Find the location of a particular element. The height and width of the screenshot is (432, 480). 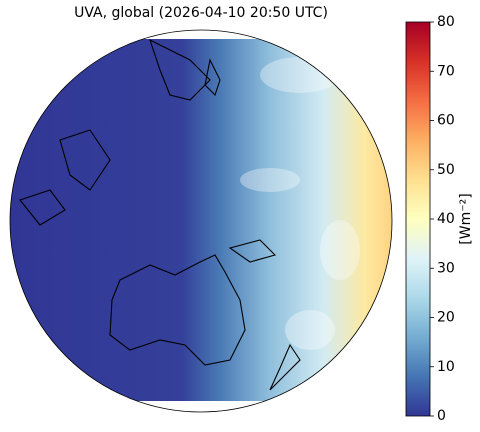

map-title: UVA, global (2026-04-10 20:50 UTC) is located at coordinates (201, 13).